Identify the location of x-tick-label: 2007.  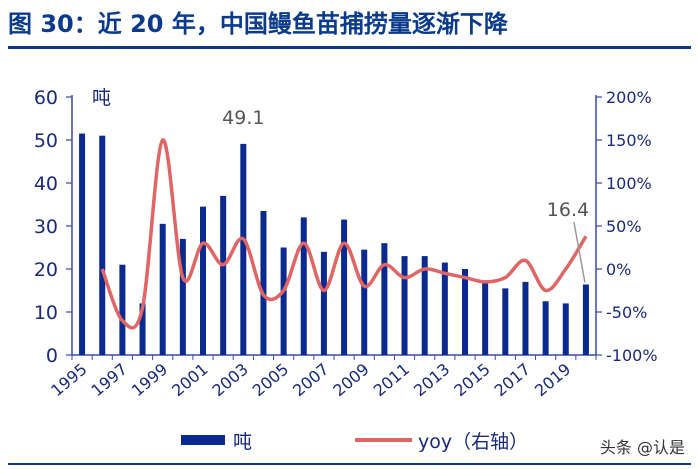
(310, 380).